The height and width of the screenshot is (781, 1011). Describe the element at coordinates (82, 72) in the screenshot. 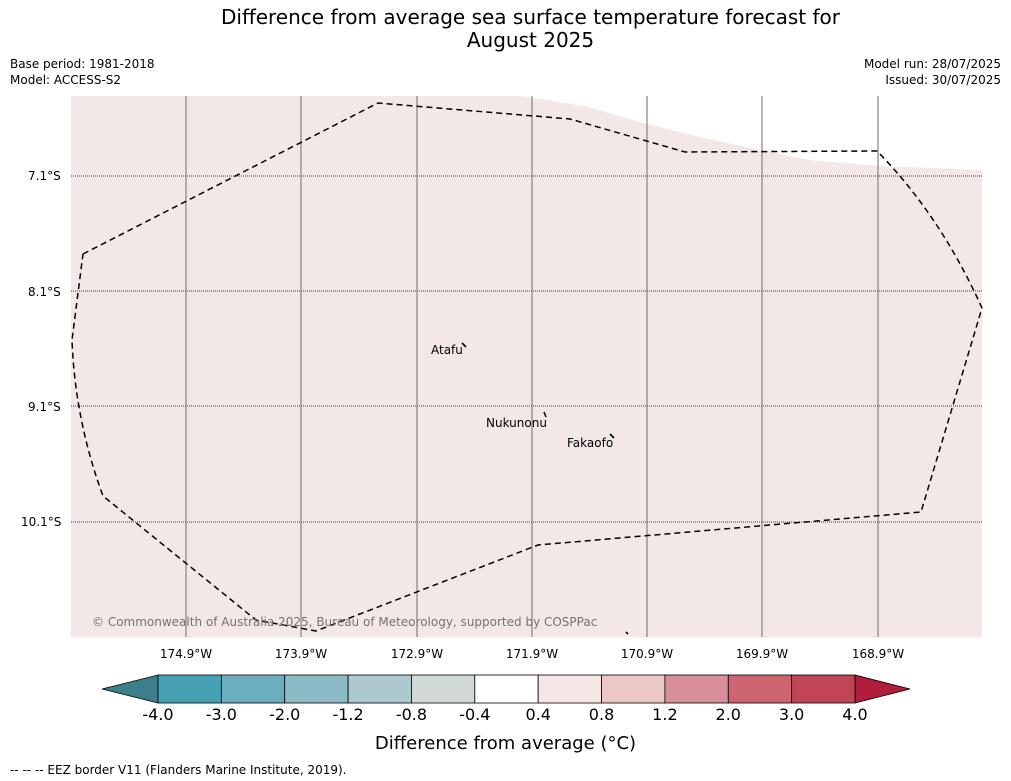

I see `meta-left: Base period: 1981-2018 Model: ACCESS-S2` at that location.